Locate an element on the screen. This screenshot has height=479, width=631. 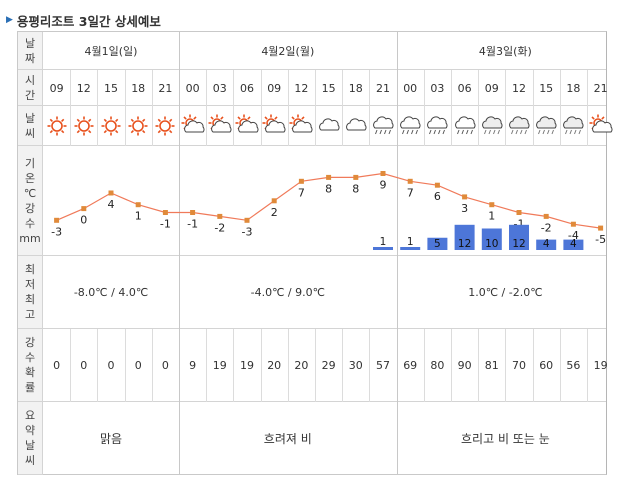
precip-prob-cell: 60 is located at coordinates (546, 365).